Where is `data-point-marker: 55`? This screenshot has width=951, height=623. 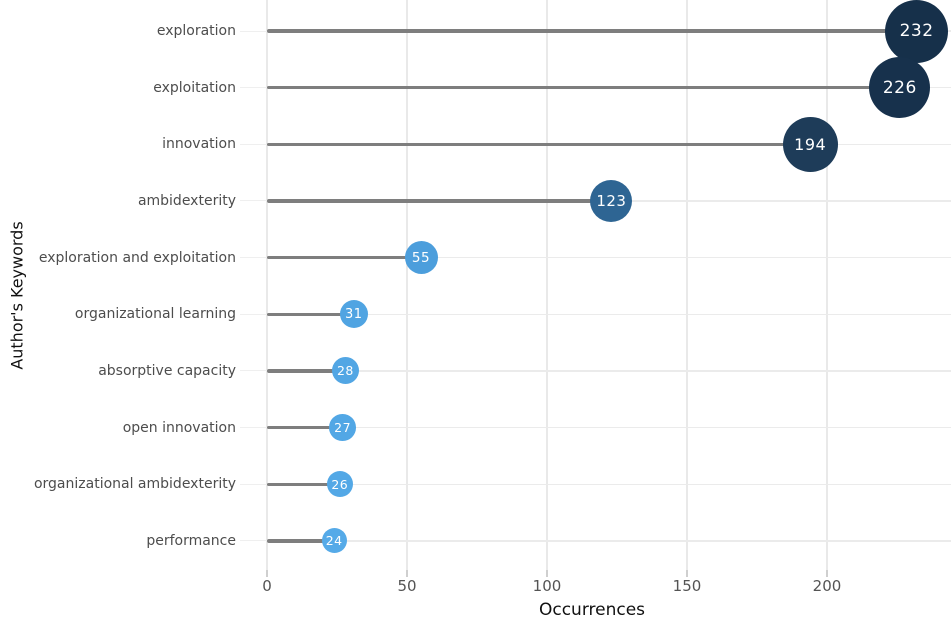
data-point-marker: 55 is located at coordinates (421, 258).